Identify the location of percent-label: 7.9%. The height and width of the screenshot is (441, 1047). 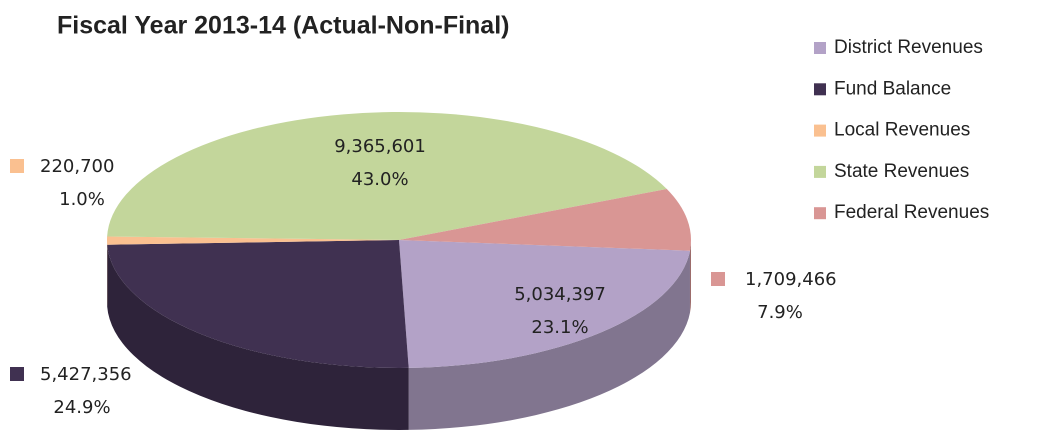
(780, 312).